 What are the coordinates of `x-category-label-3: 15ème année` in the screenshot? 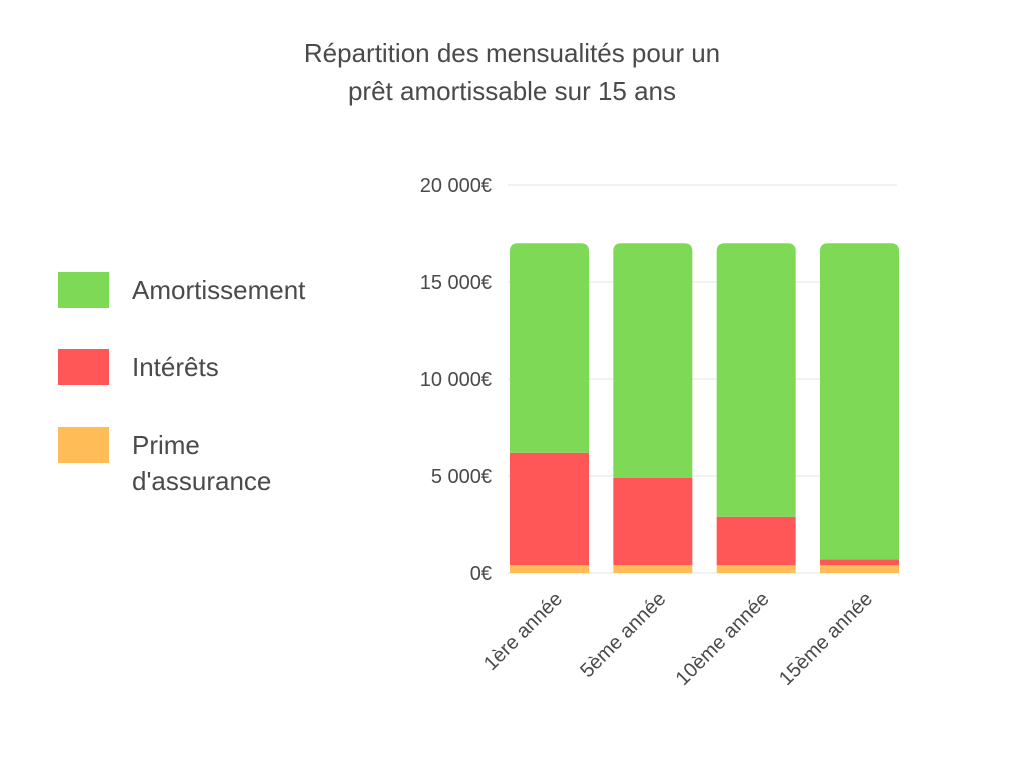 It's located at (826, 639).